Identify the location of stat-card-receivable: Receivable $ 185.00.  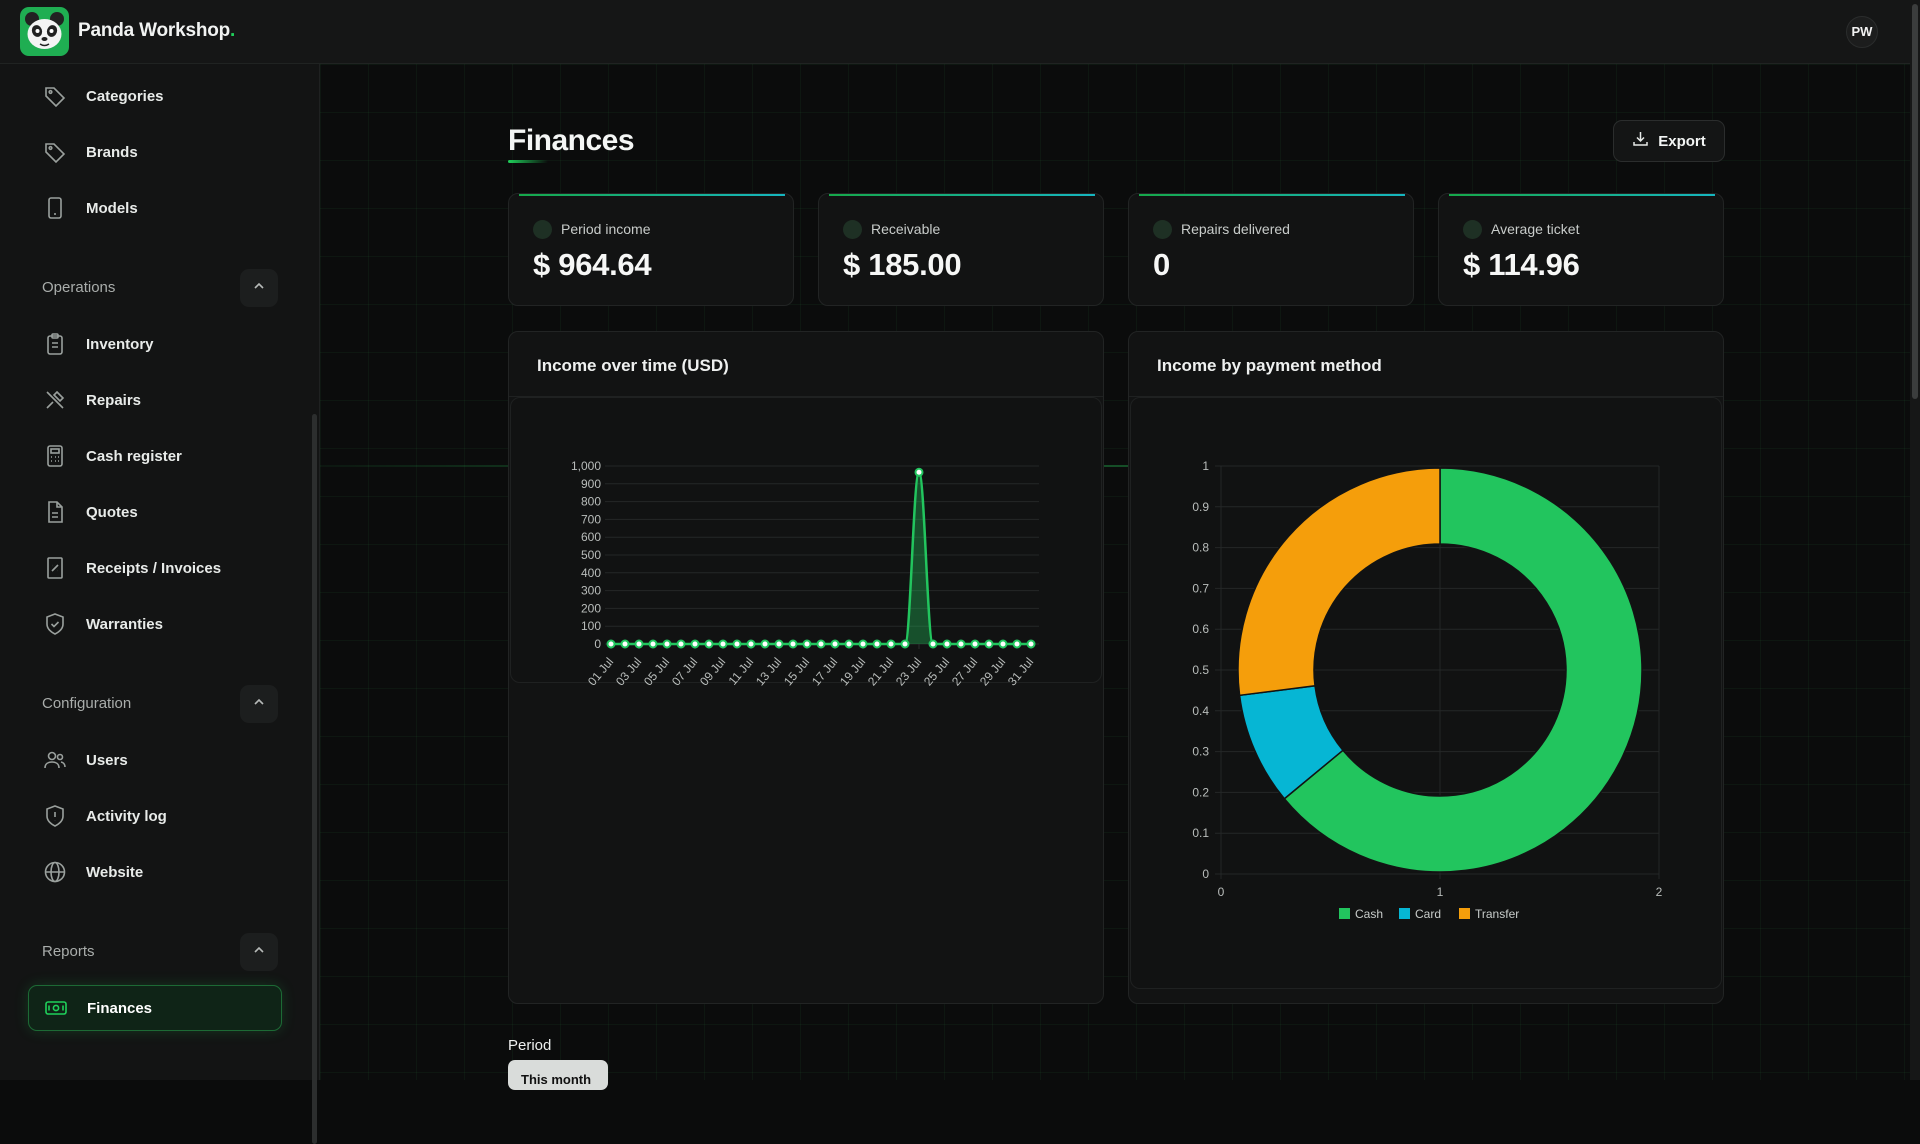
(961, 249).